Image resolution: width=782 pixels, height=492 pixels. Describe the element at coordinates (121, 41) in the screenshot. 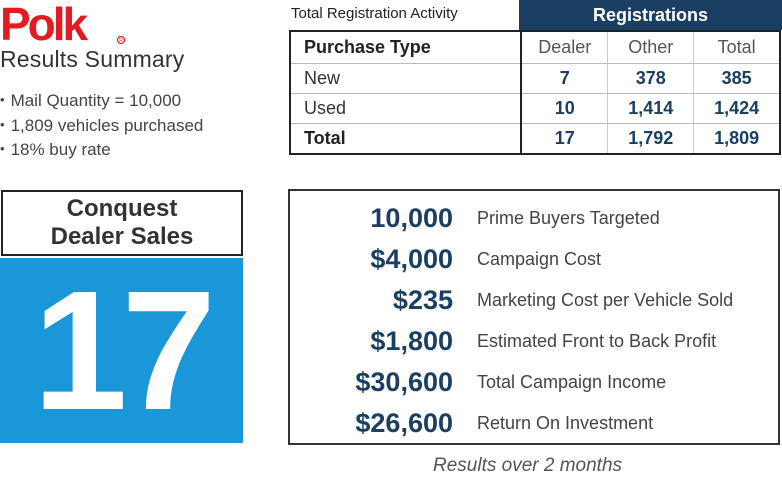

I see `svg-text: R` at that location.